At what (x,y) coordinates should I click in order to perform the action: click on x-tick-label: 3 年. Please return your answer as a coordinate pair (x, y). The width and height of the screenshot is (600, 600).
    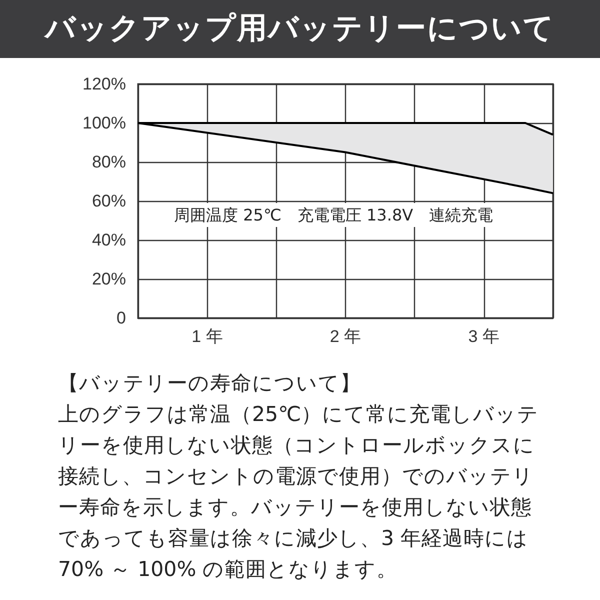
    Looking at the image, I should click on (484, 336).